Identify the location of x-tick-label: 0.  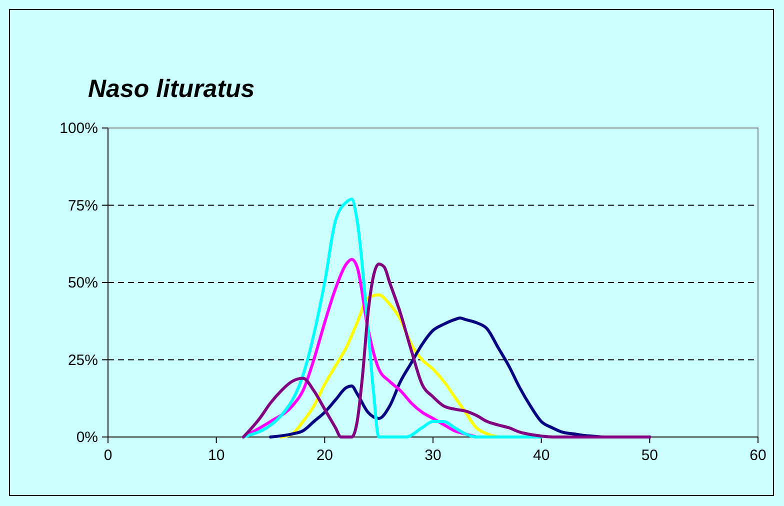
(108, 455).